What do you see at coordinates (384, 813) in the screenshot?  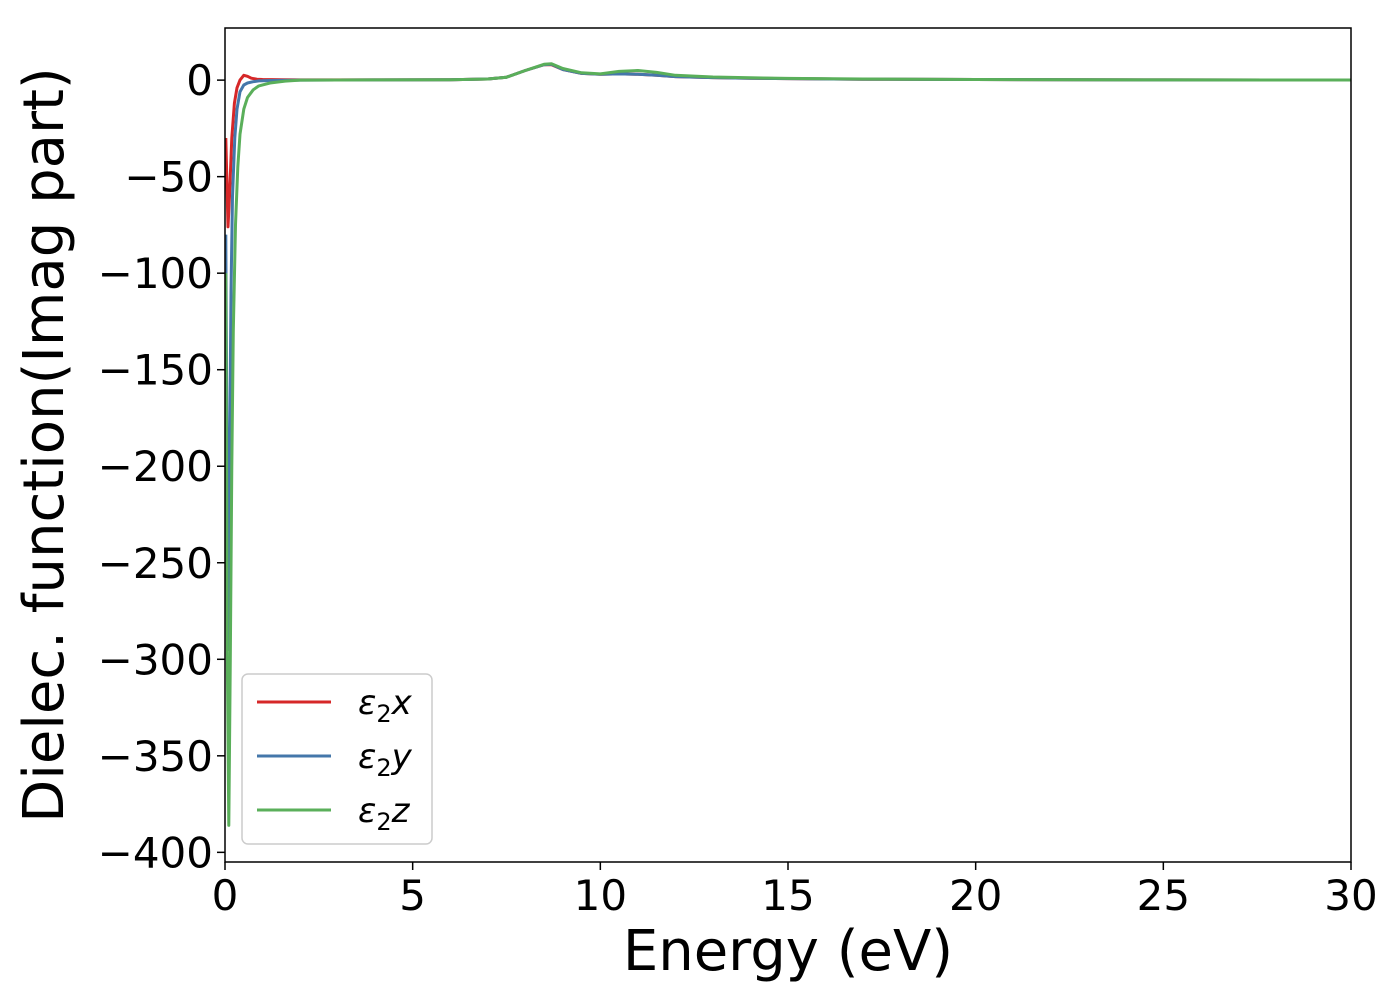 I see `legend-label-z: ε2z` at bounding box center [384, 813].